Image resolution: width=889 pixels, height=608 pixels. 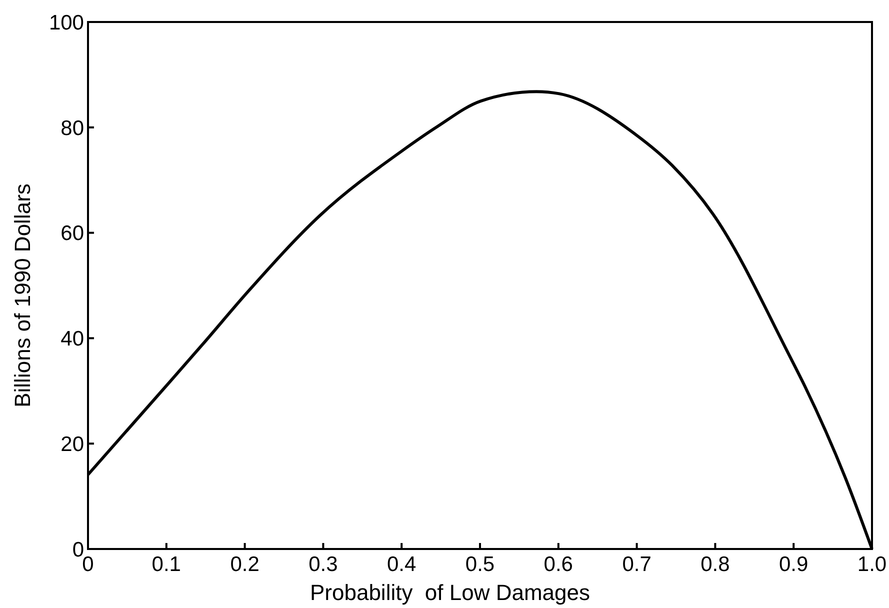 I want to click on x-tick-label: 0.4, so click(x=402, y=564).